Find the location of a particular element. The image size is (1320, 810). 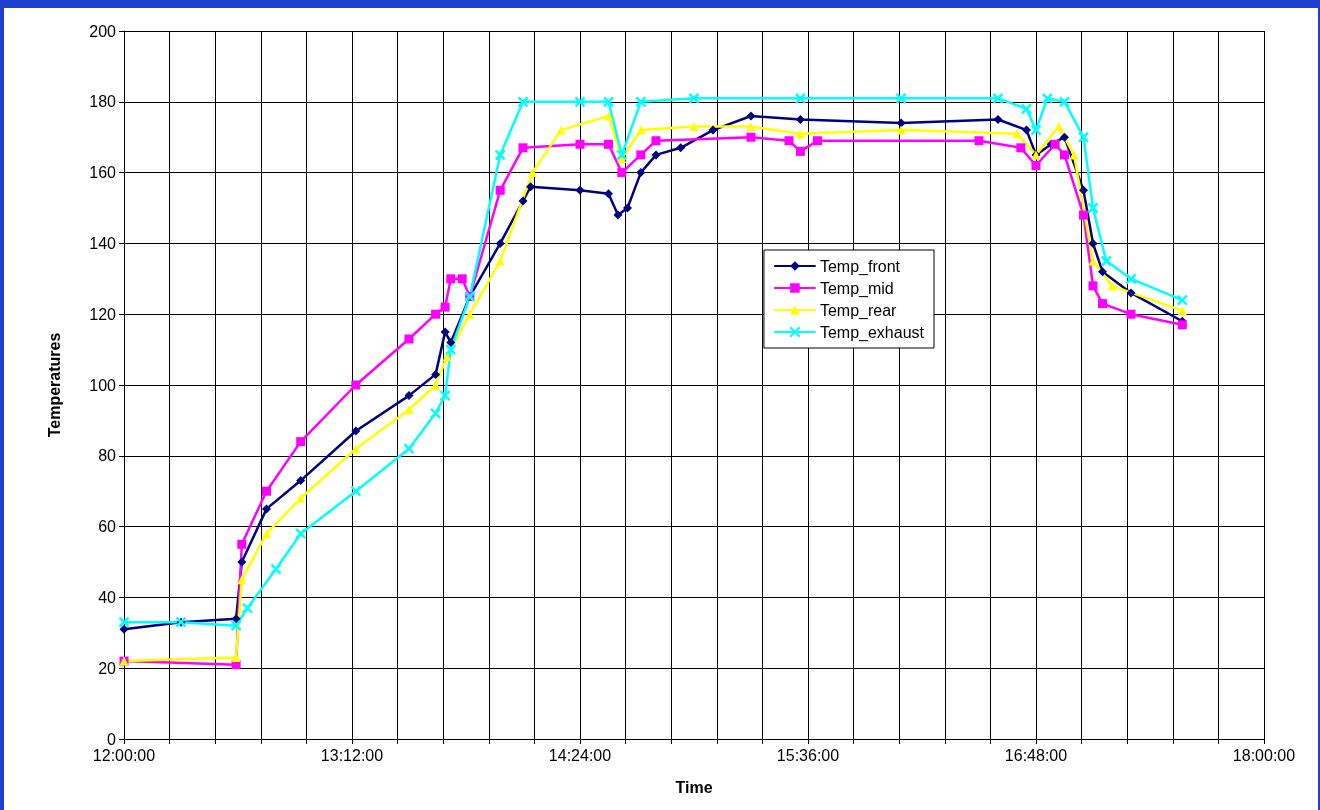

y-tick-label: 120 is located at coordinates (103, 314).